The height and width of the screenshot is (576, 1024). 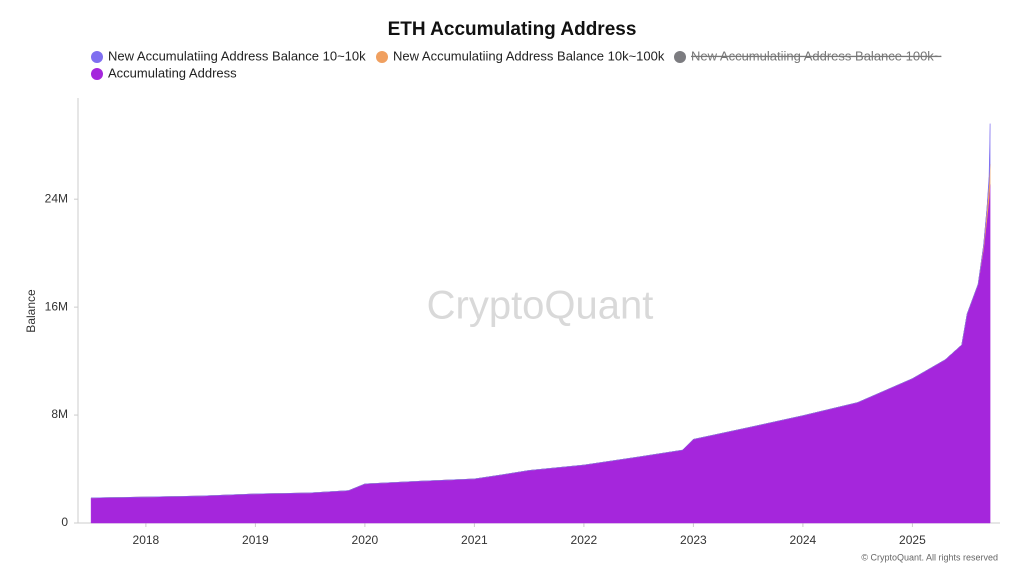 I want to click on chart-title: ETH Accumulating Address, so click(x=512, y=29).